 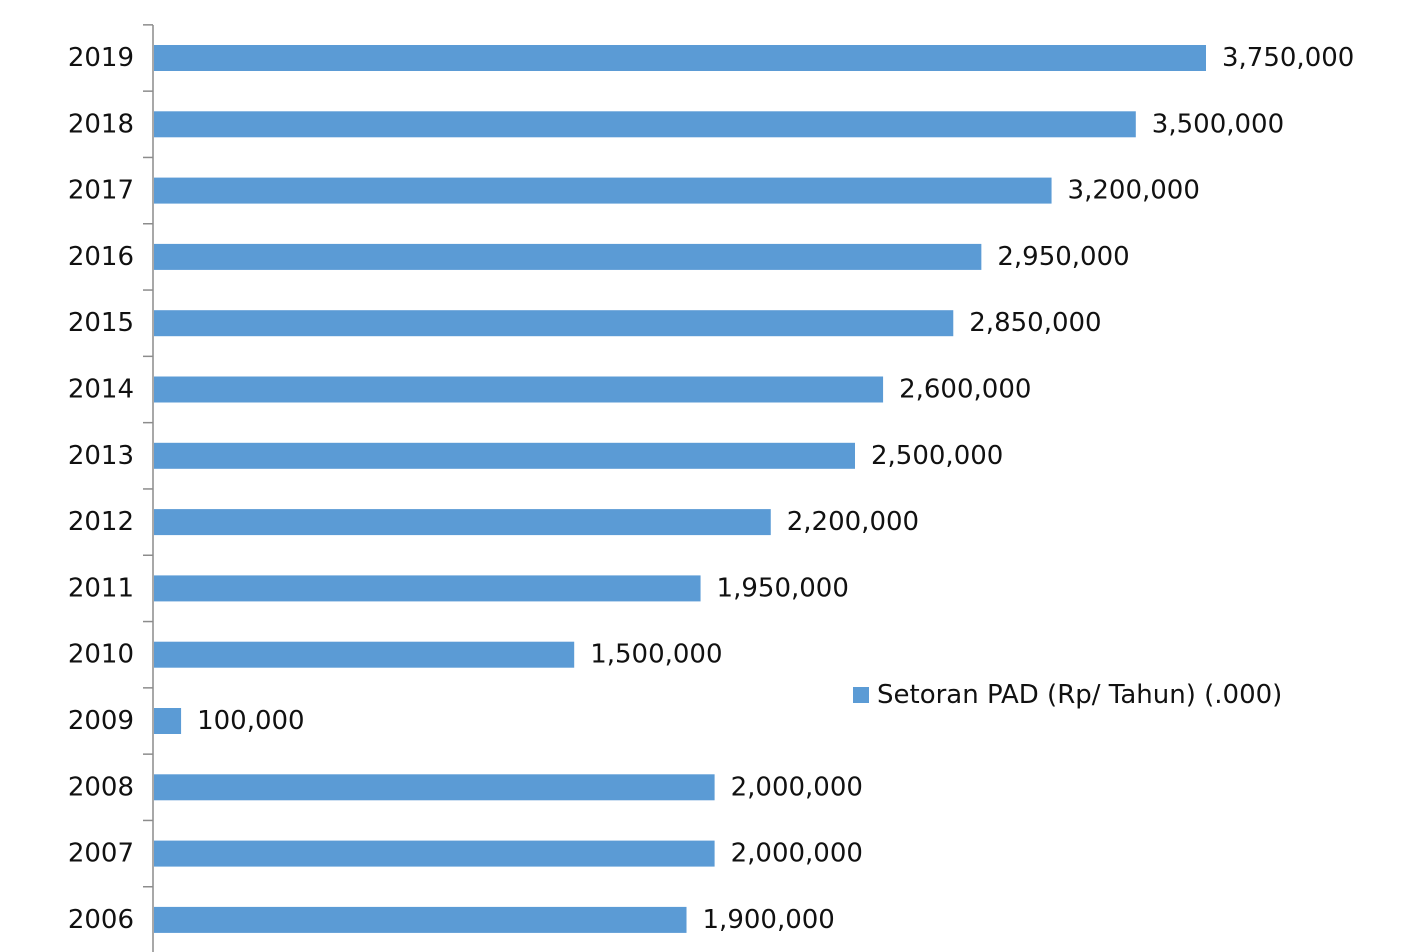 What do you see at coordinates (504, 455) in the screenshot?
I see `bar-2013` at bounding box center [504, 455].